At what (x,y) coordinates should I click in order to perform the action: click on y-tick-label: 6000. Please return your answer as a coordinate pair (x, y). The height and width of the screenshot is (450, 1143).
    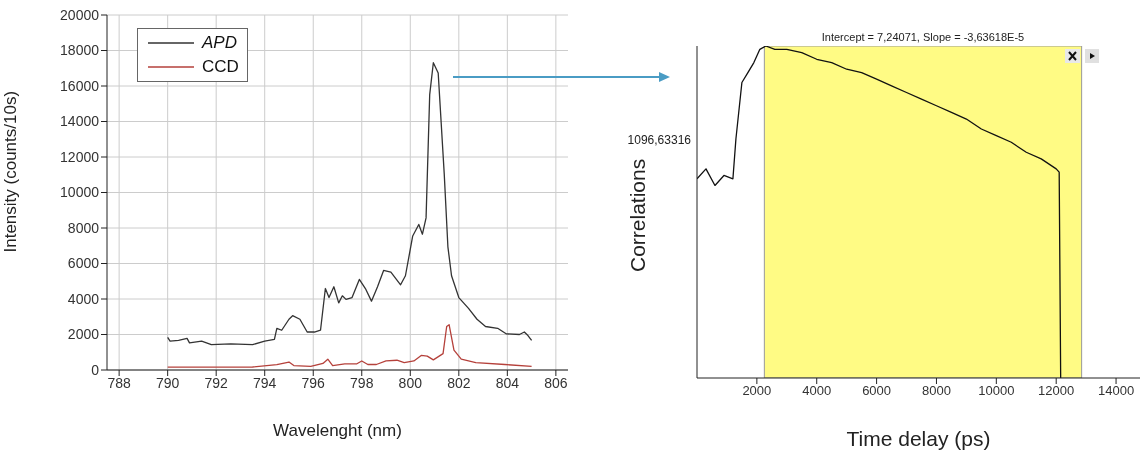
    Looking at the image, I should click on (83, 263).